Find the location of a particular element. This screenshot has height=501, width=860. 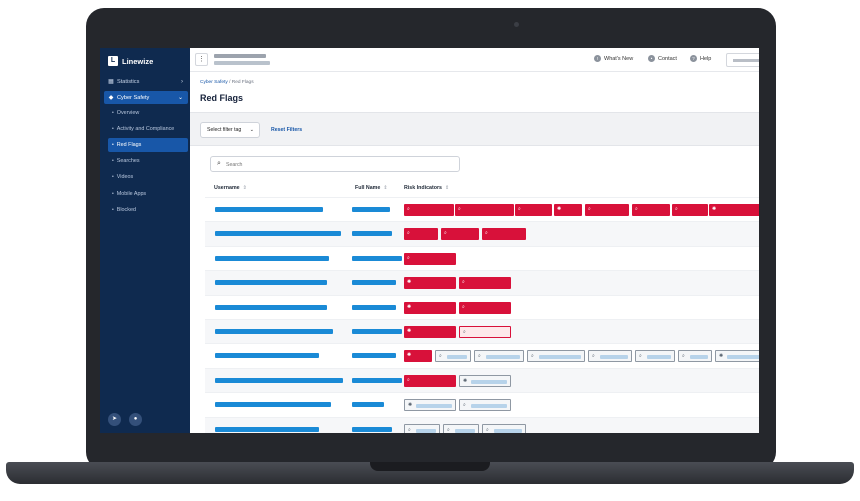

reset-filters-button: Reset Filters is located at coordinates (287, 130).